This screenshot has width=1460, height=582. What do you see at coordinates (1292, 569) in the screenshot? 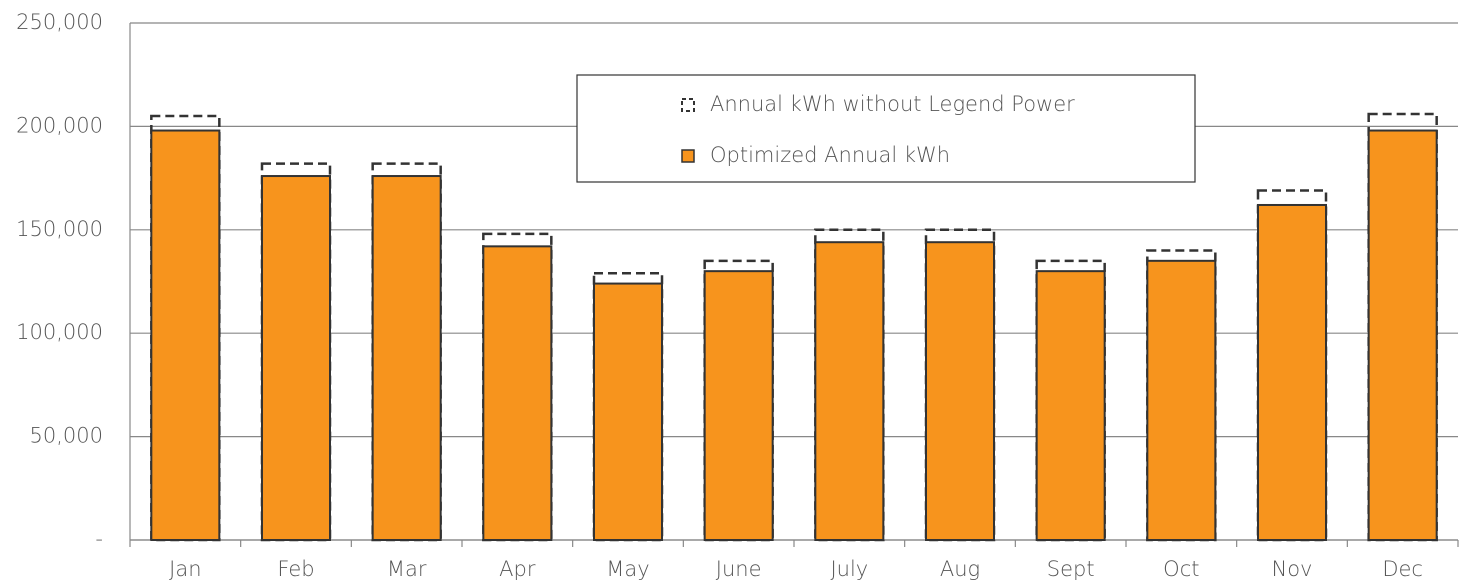
I see `x-tick-label: Nov` at bounding box center [1292, 569].